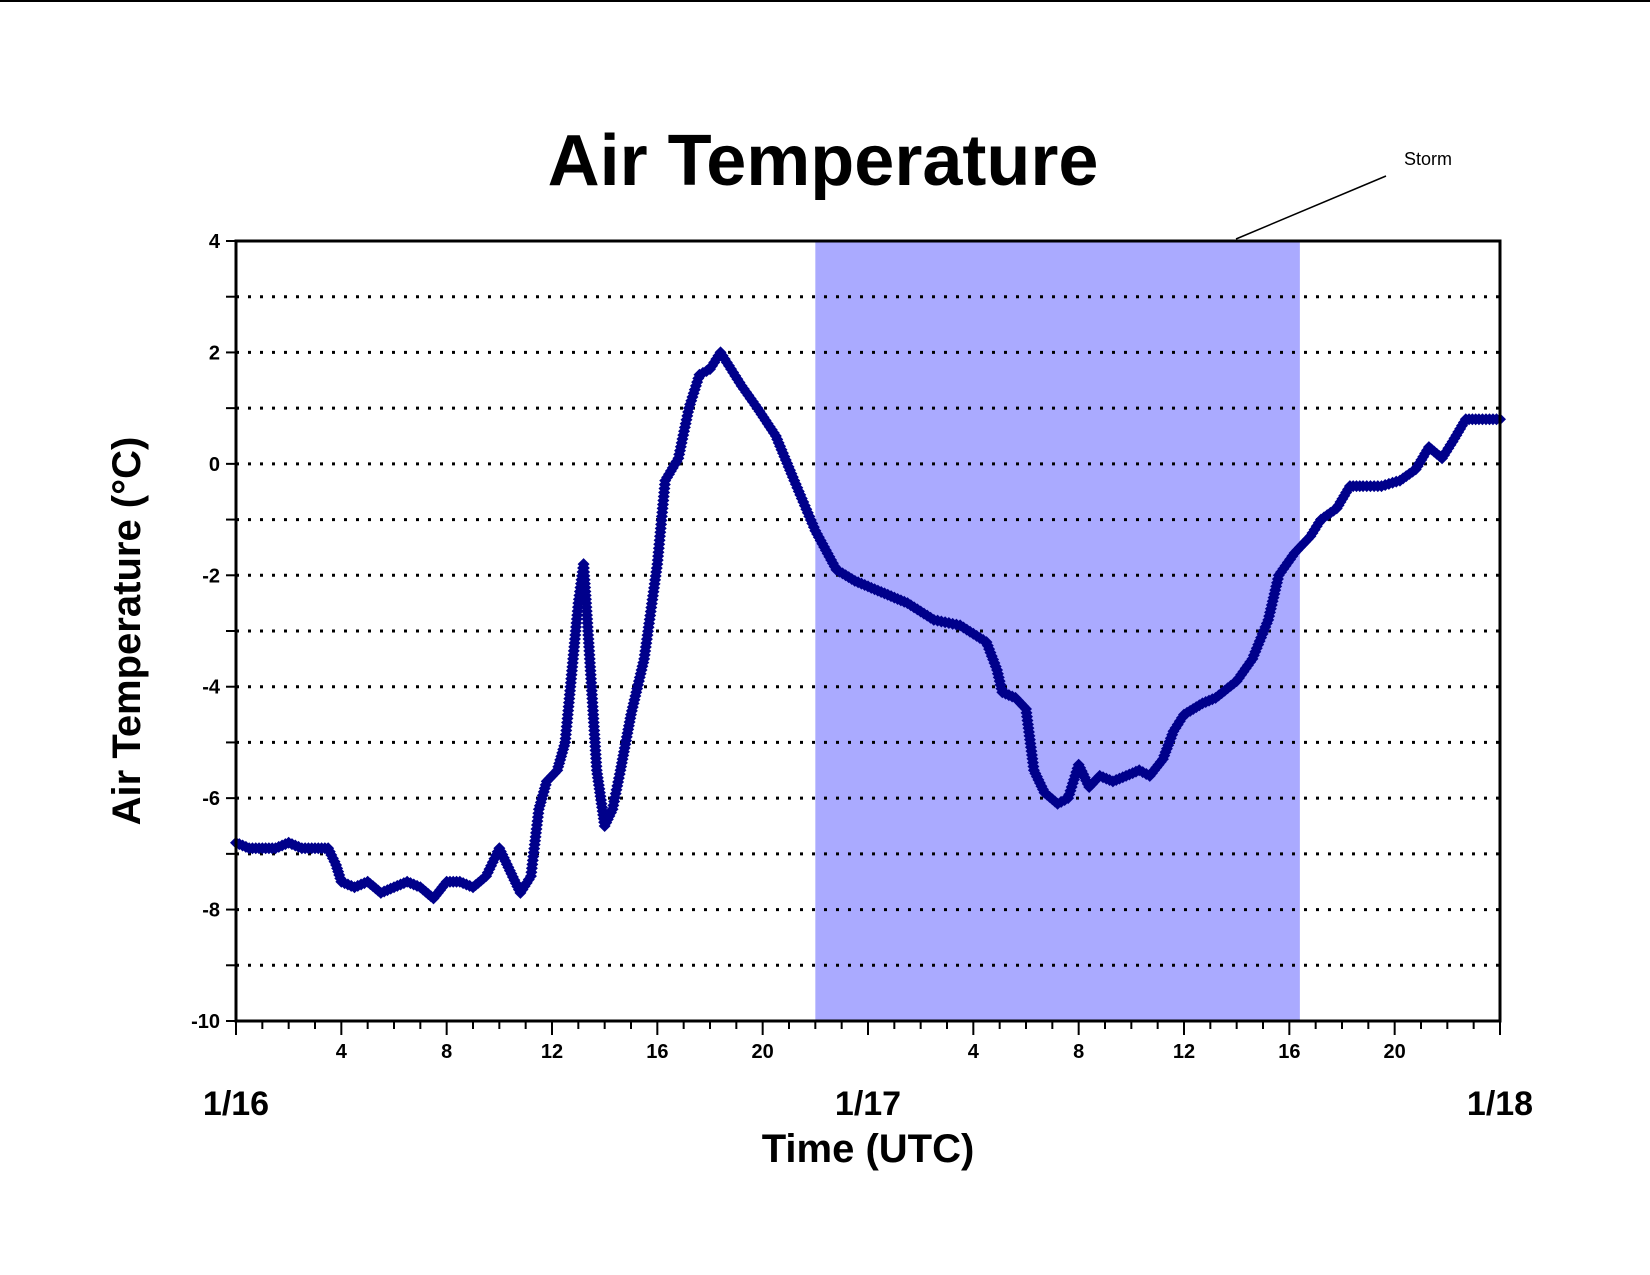 The width and height of the screenshot is (1650, 1275). What do you see at coordinates (211, 911) in the screenshot?
I see `y-tick-label: -8` at bounding box center [211, 911].